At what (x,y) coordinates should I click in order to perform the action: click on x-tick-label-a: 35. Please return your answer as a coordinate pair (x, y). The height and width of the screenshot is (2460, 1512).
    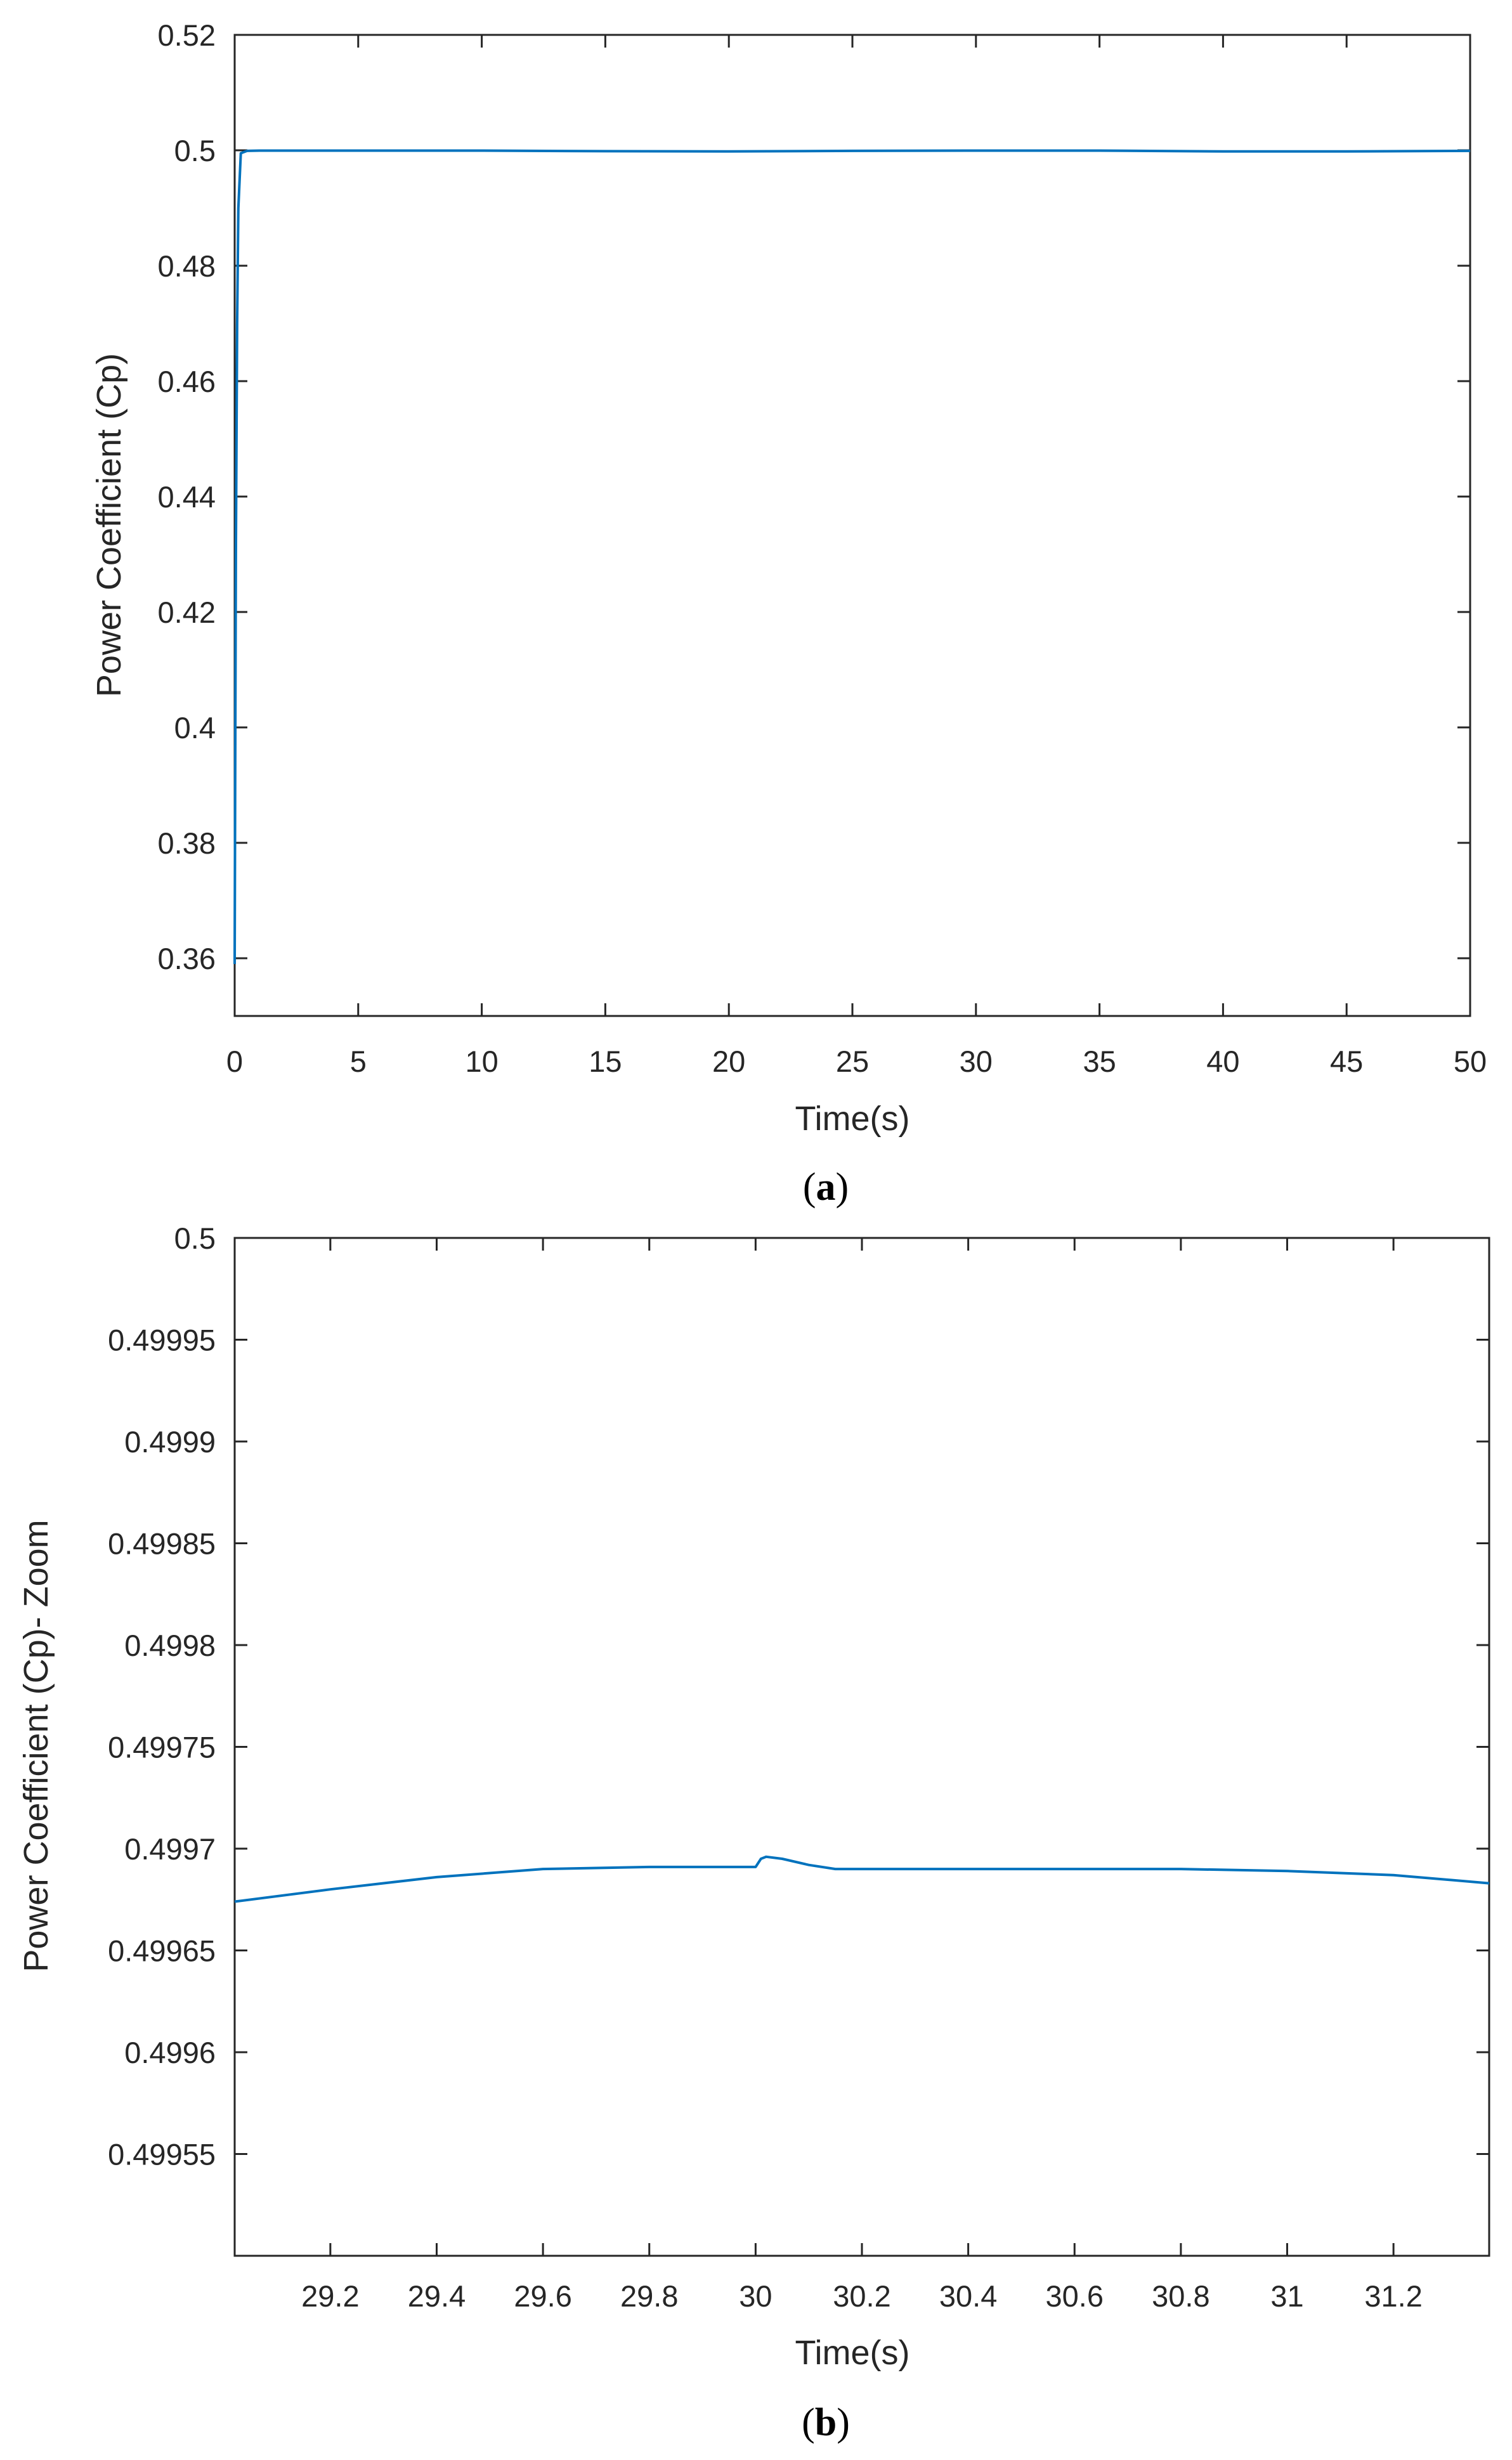
    Looking at the image, I should click on (1099, 1061).